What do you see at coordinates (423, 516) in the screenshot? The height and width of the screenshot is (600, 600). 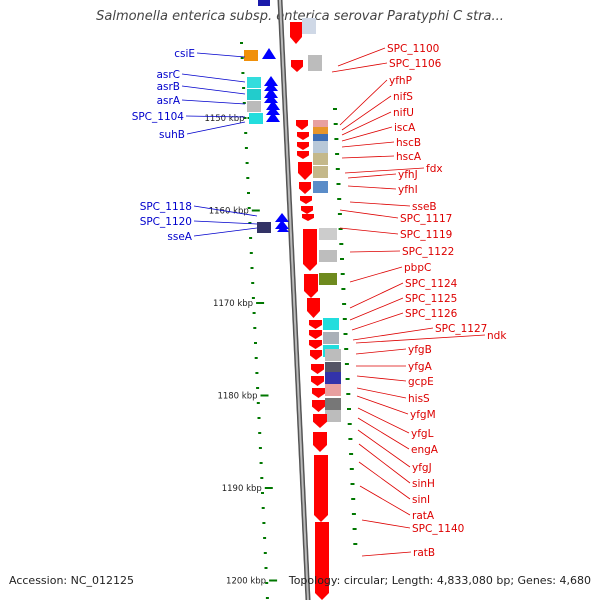 I see `gene-label: ratA` at bounding box center [423, 516].